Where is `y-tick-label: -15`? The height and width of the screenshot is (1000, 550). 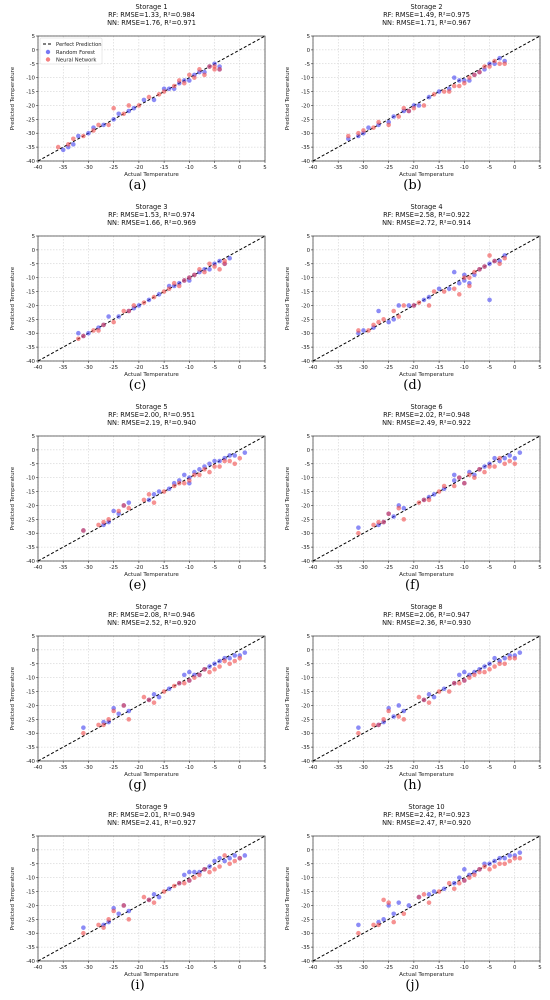 y-tick-label: -15 is located at coordinates (30, 93).